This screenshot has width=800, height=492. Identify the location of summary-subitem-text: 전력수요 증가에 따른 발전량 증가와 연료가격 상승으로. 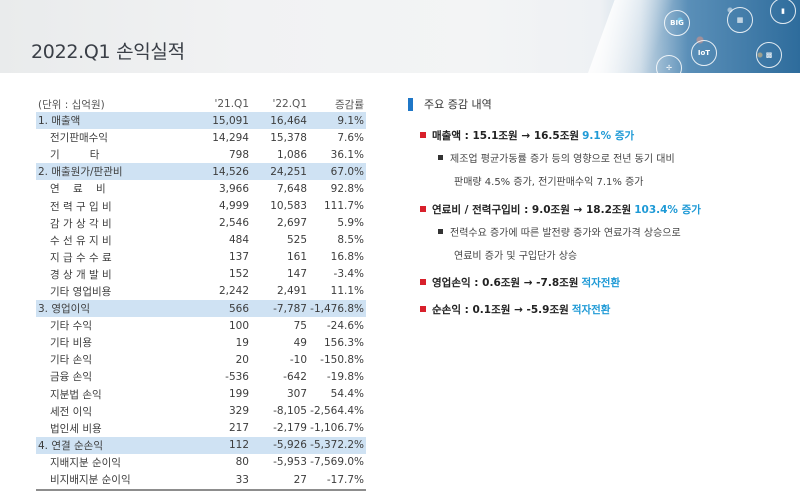
(565, 233).